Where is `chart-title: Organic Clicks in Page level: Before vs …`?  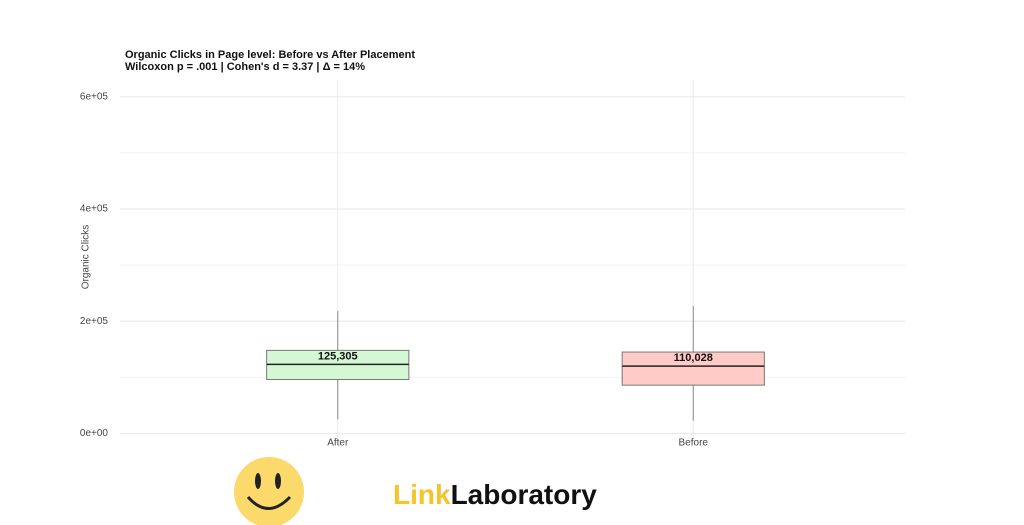
chart-title: Organic Clicks in Page level: Before vs … is located at coordinates (270, 55).